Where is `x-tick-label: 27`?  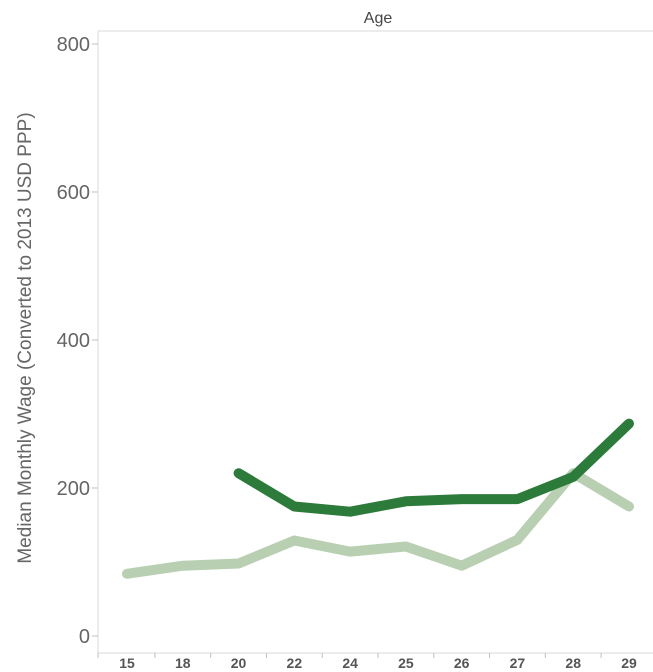 x-tick-label: 27 is located at coordinates (518, 663).